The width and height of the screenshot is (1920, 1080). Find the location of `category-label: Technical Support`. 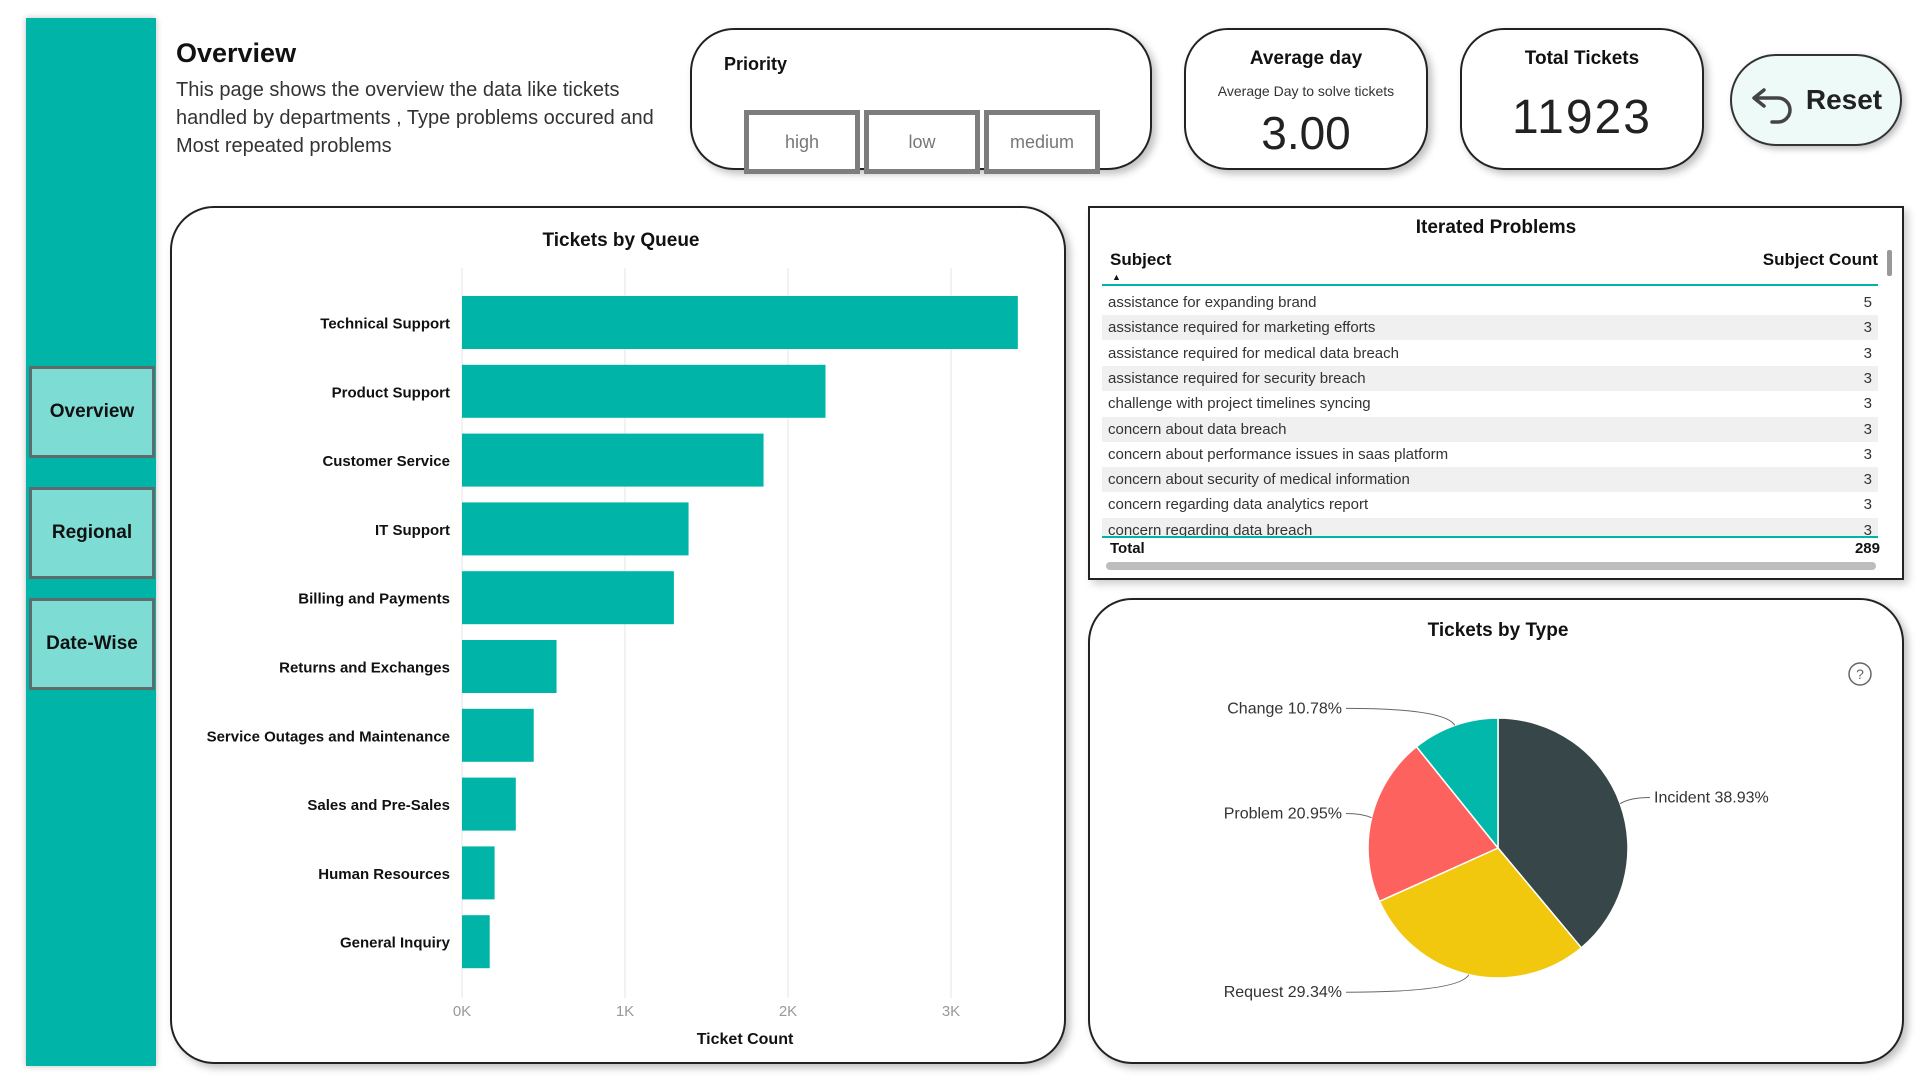

category-label: Technical Support is located at coordinates (385, 324).